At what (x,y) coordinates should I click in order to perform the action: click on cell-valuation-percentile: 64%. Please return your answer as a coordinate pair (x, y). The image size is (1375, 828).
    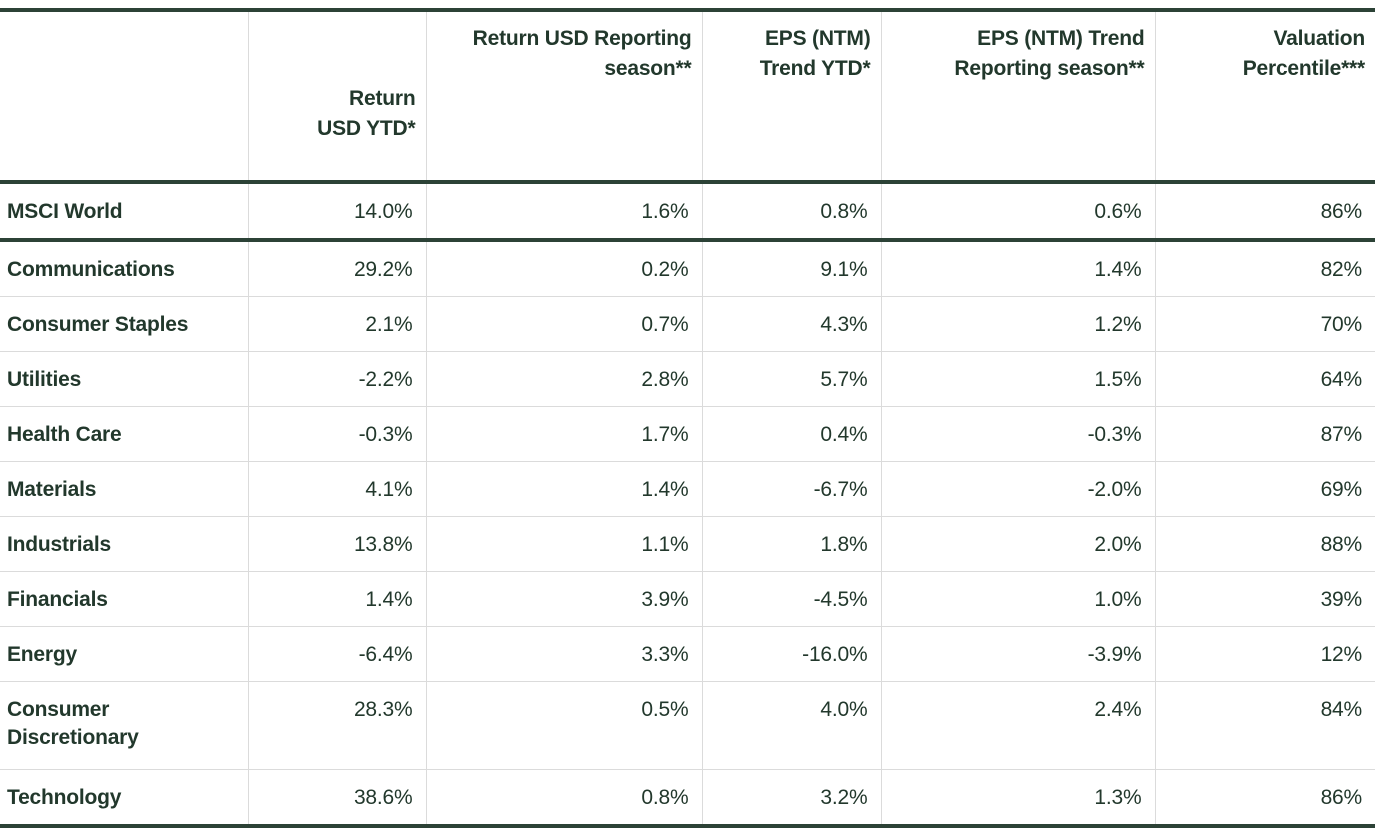
    Looking at the image, I should click on (1341, 379).